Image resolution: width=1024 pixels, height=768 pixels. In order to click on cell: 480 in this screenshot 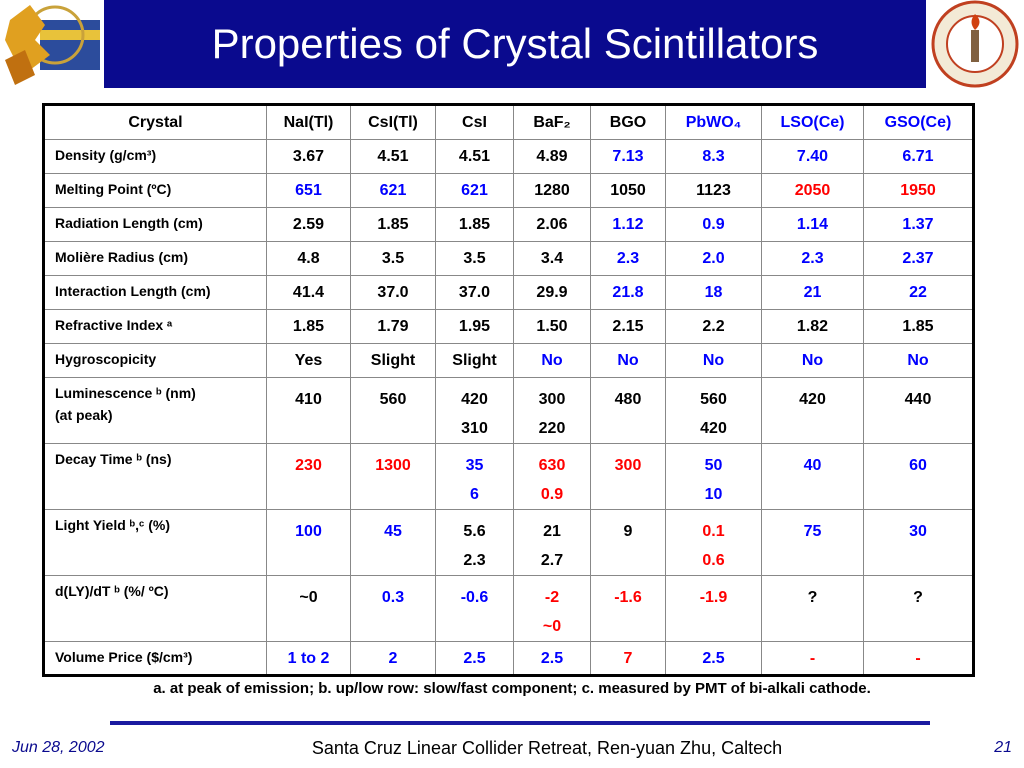, I will do `click(628, 410)`.